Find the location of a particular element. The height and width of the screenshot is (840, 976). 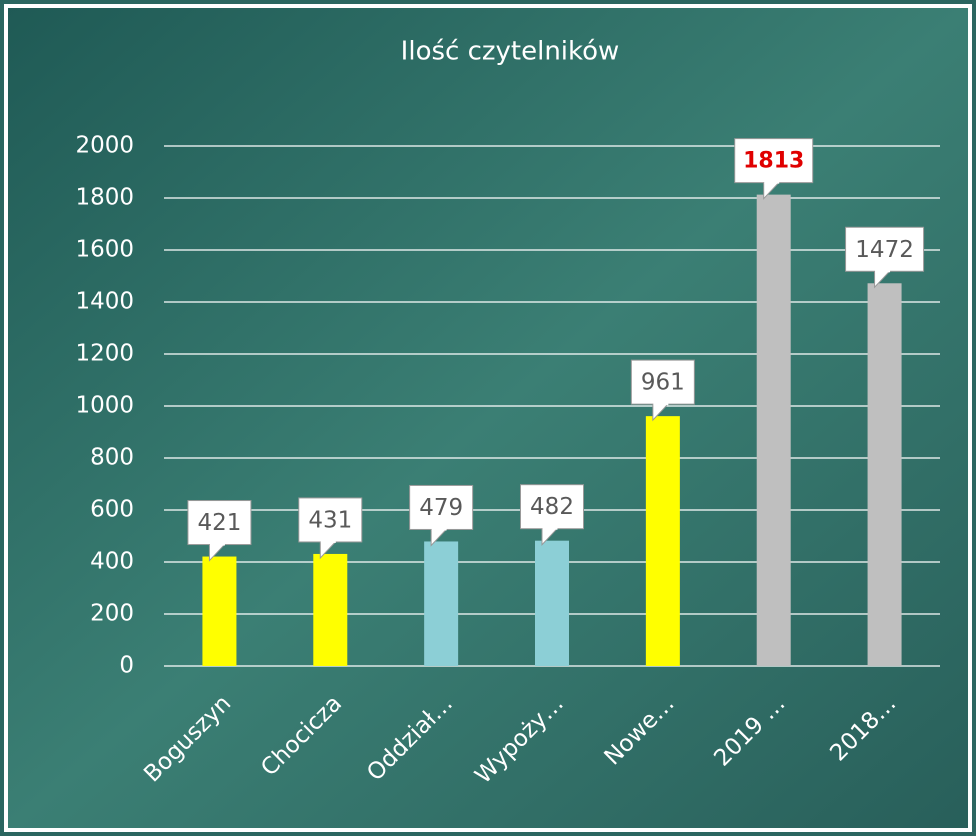

data-label: 482 is located at coordinates (552, 507).